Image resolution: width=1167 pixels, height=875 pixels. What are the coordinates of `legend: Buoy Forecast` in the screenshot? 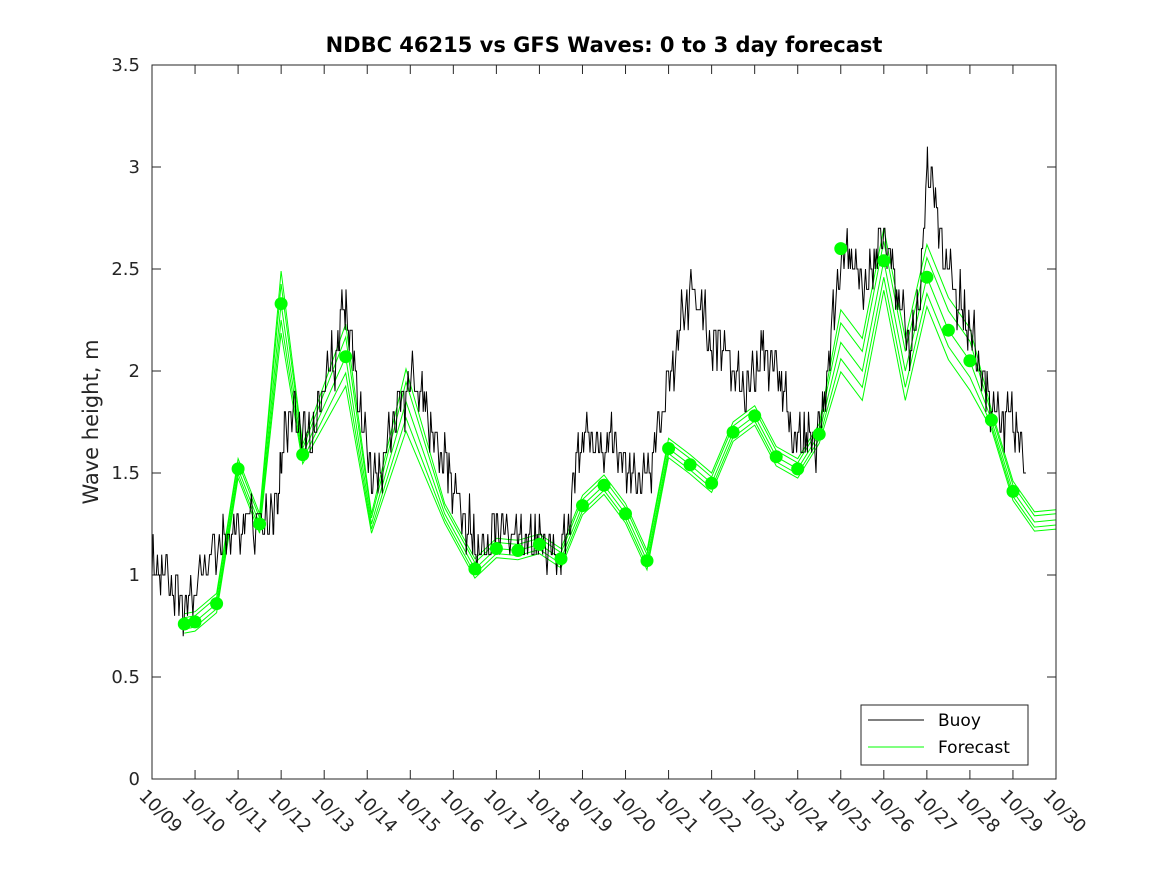 It's located at (944, 735).